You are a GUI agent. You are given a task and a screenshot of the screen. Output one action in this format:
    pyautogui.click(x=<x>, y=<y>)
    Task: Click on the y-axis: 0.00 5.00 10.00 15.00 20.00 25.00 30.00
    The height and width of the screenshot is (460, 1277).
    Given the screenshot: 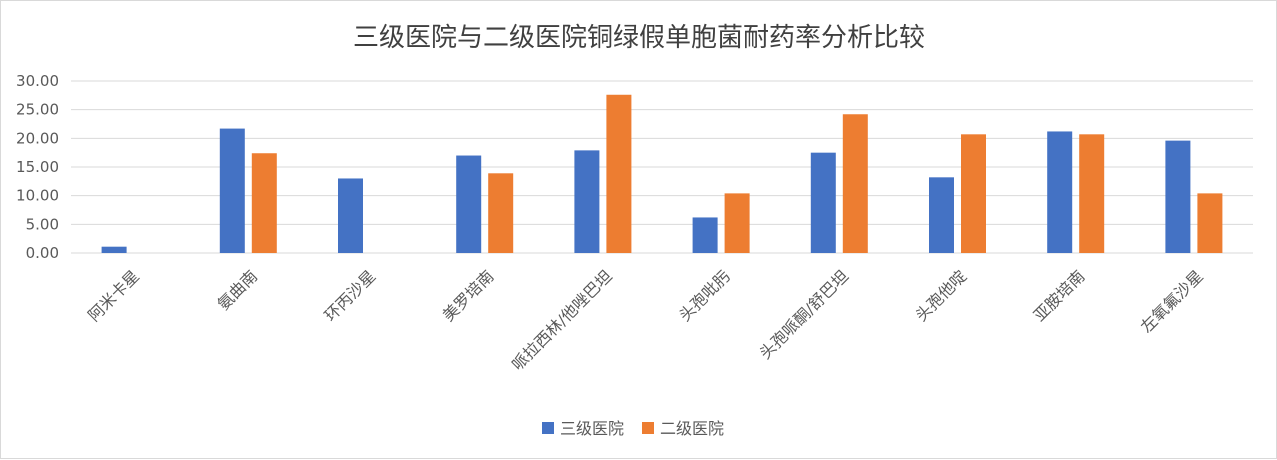 What is the action you would take?
    pyautogui.click(x=37, y=167)
    